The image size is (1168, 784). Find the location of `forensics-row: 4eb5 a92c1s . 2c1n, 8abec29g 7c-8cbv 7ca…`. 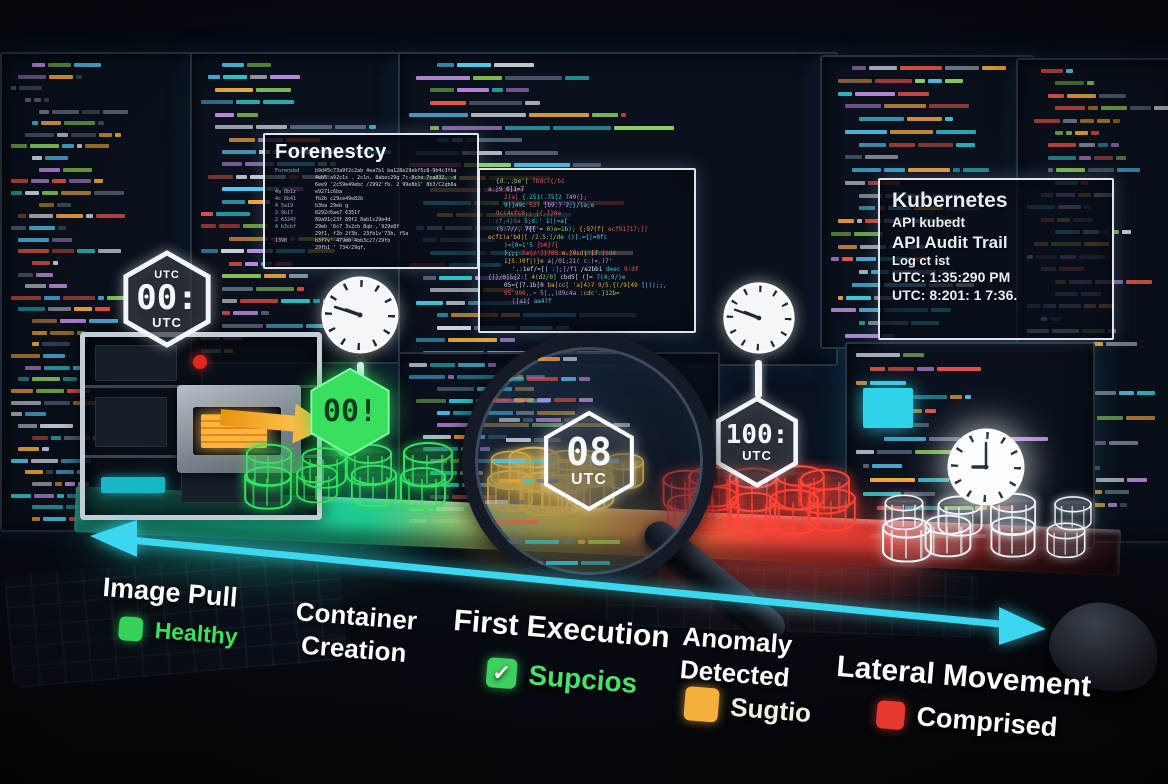

forensics-row: 4eb5 a92c1s . 2c1n, 8abec29g 7c-8cbv 7ca… is located at coordinates (386, 178).